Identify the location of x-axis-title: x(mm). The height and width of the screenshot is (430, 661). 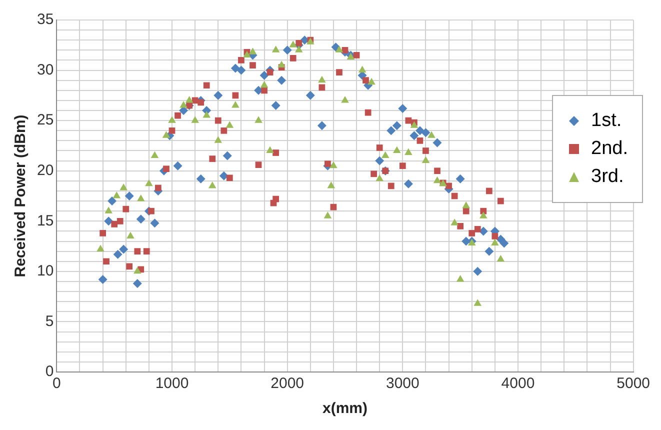
(345, 409).